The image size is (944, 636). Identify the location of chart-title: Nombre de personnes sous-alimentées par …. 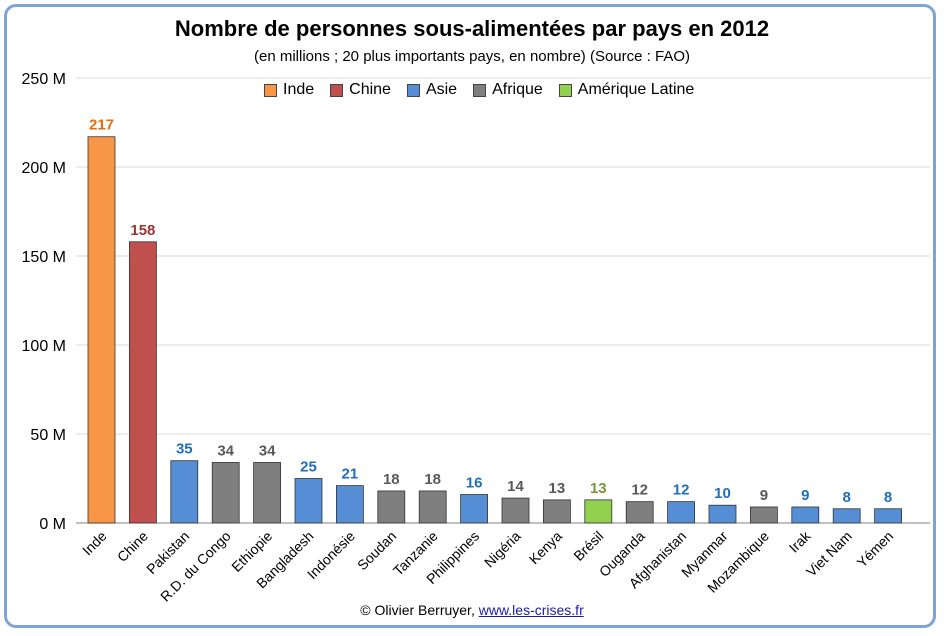
(472, 28).